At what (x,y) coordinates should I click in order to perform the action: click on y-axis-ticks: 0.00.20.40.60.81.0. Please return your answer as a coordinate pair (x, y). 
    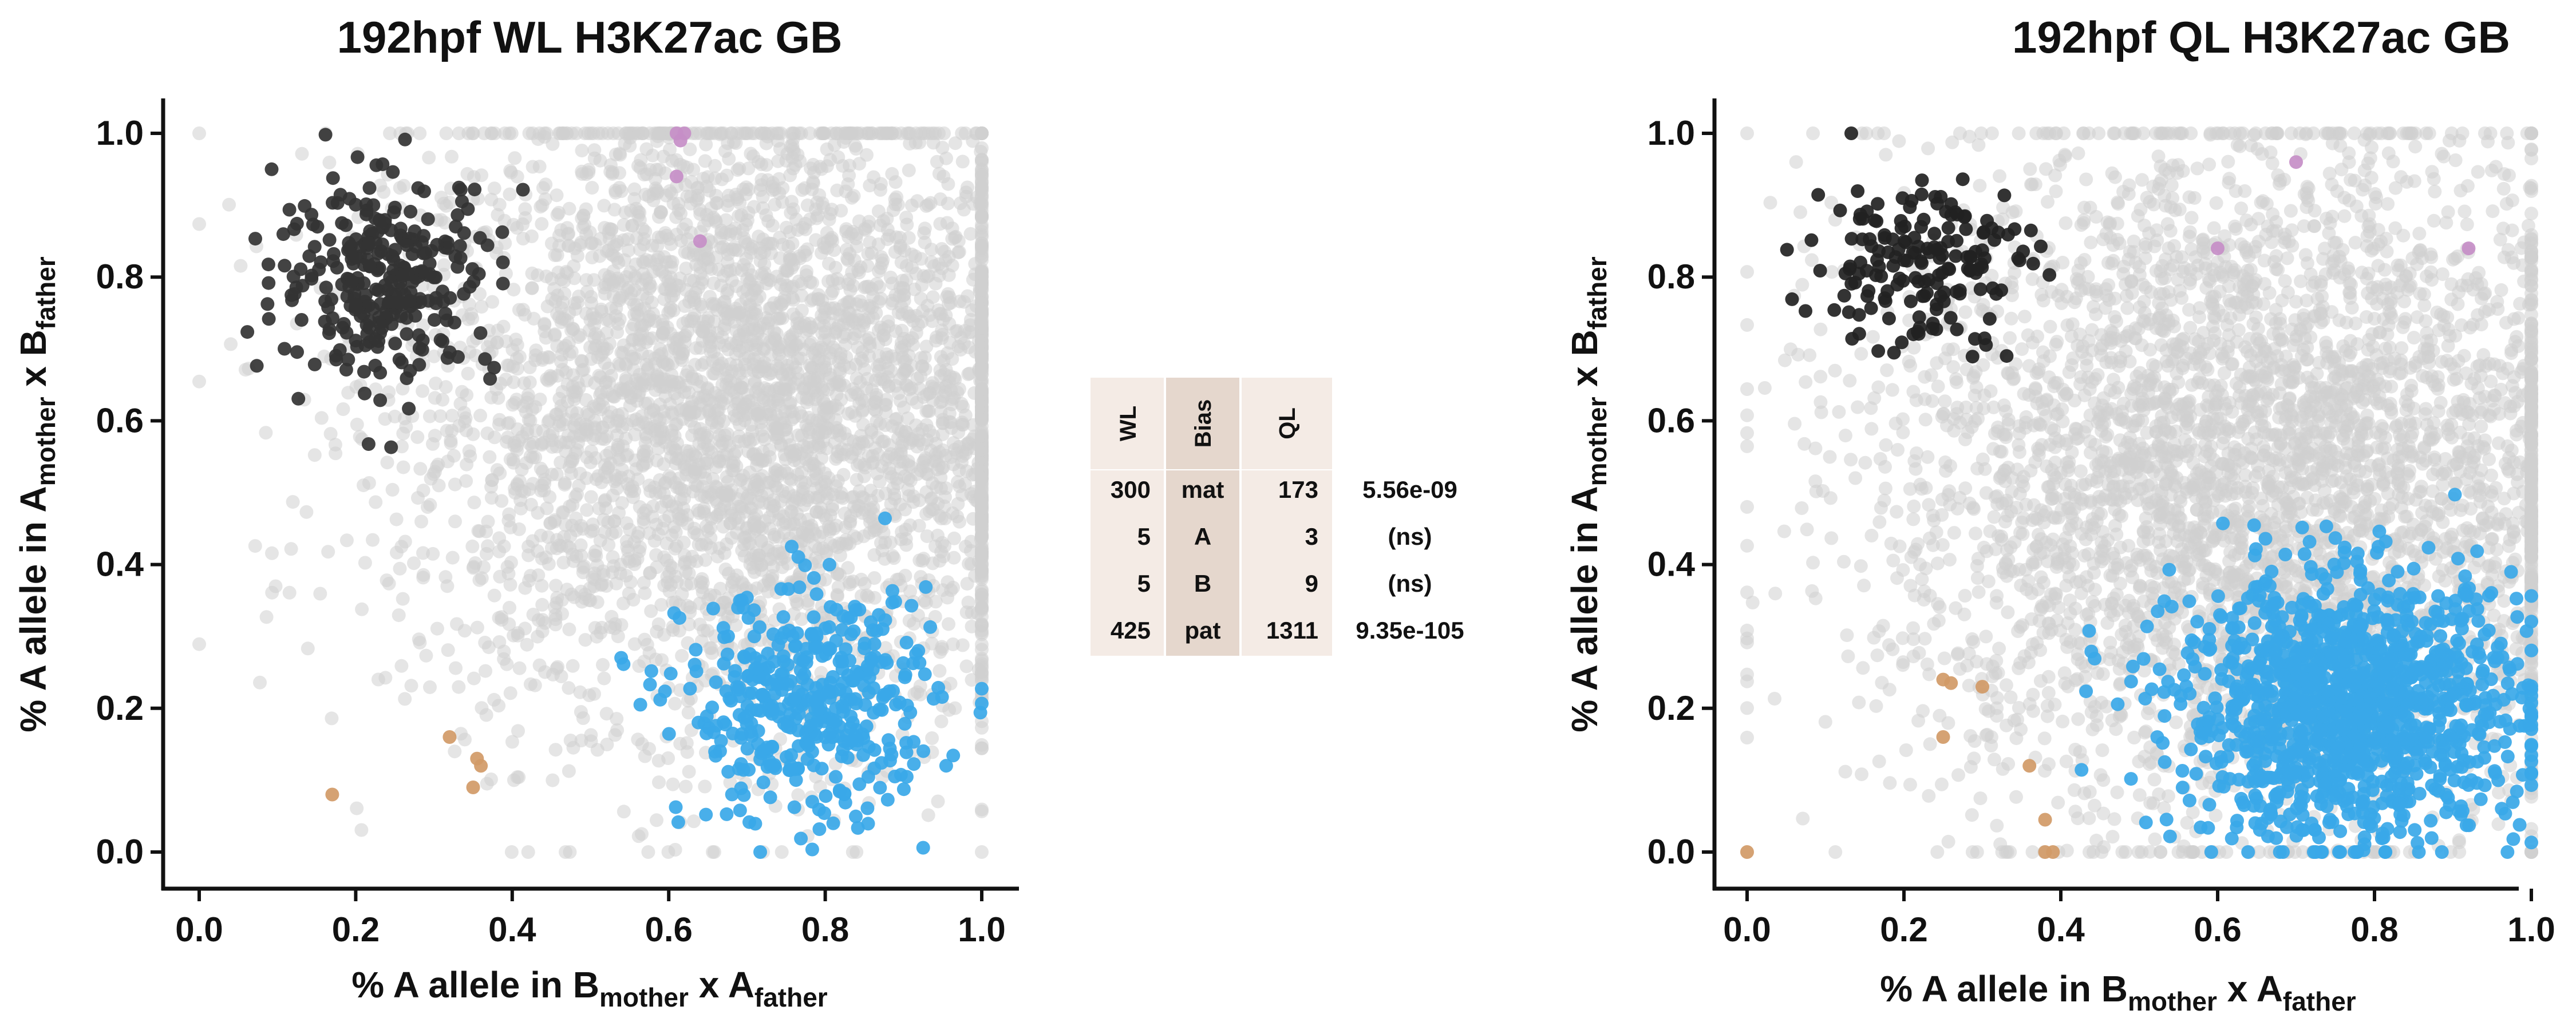
    Looking at the image, I should click on (129, 492).